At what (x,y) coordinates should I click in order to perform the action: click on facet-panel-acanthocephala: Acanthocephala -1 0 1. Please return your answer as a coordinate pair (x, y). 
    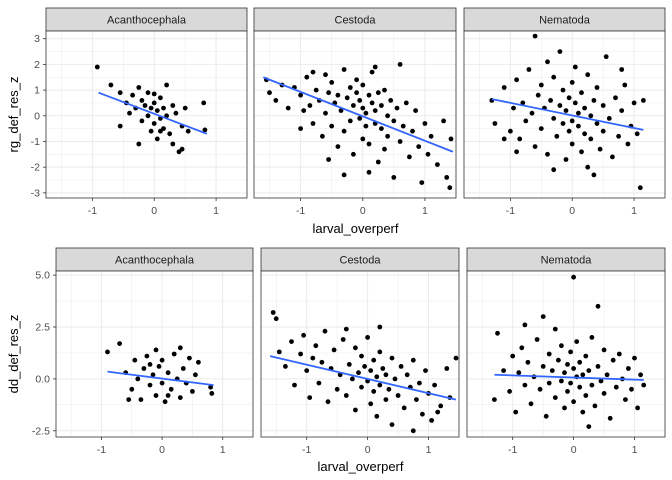
    Looking at the image, I should click on (146, 112).